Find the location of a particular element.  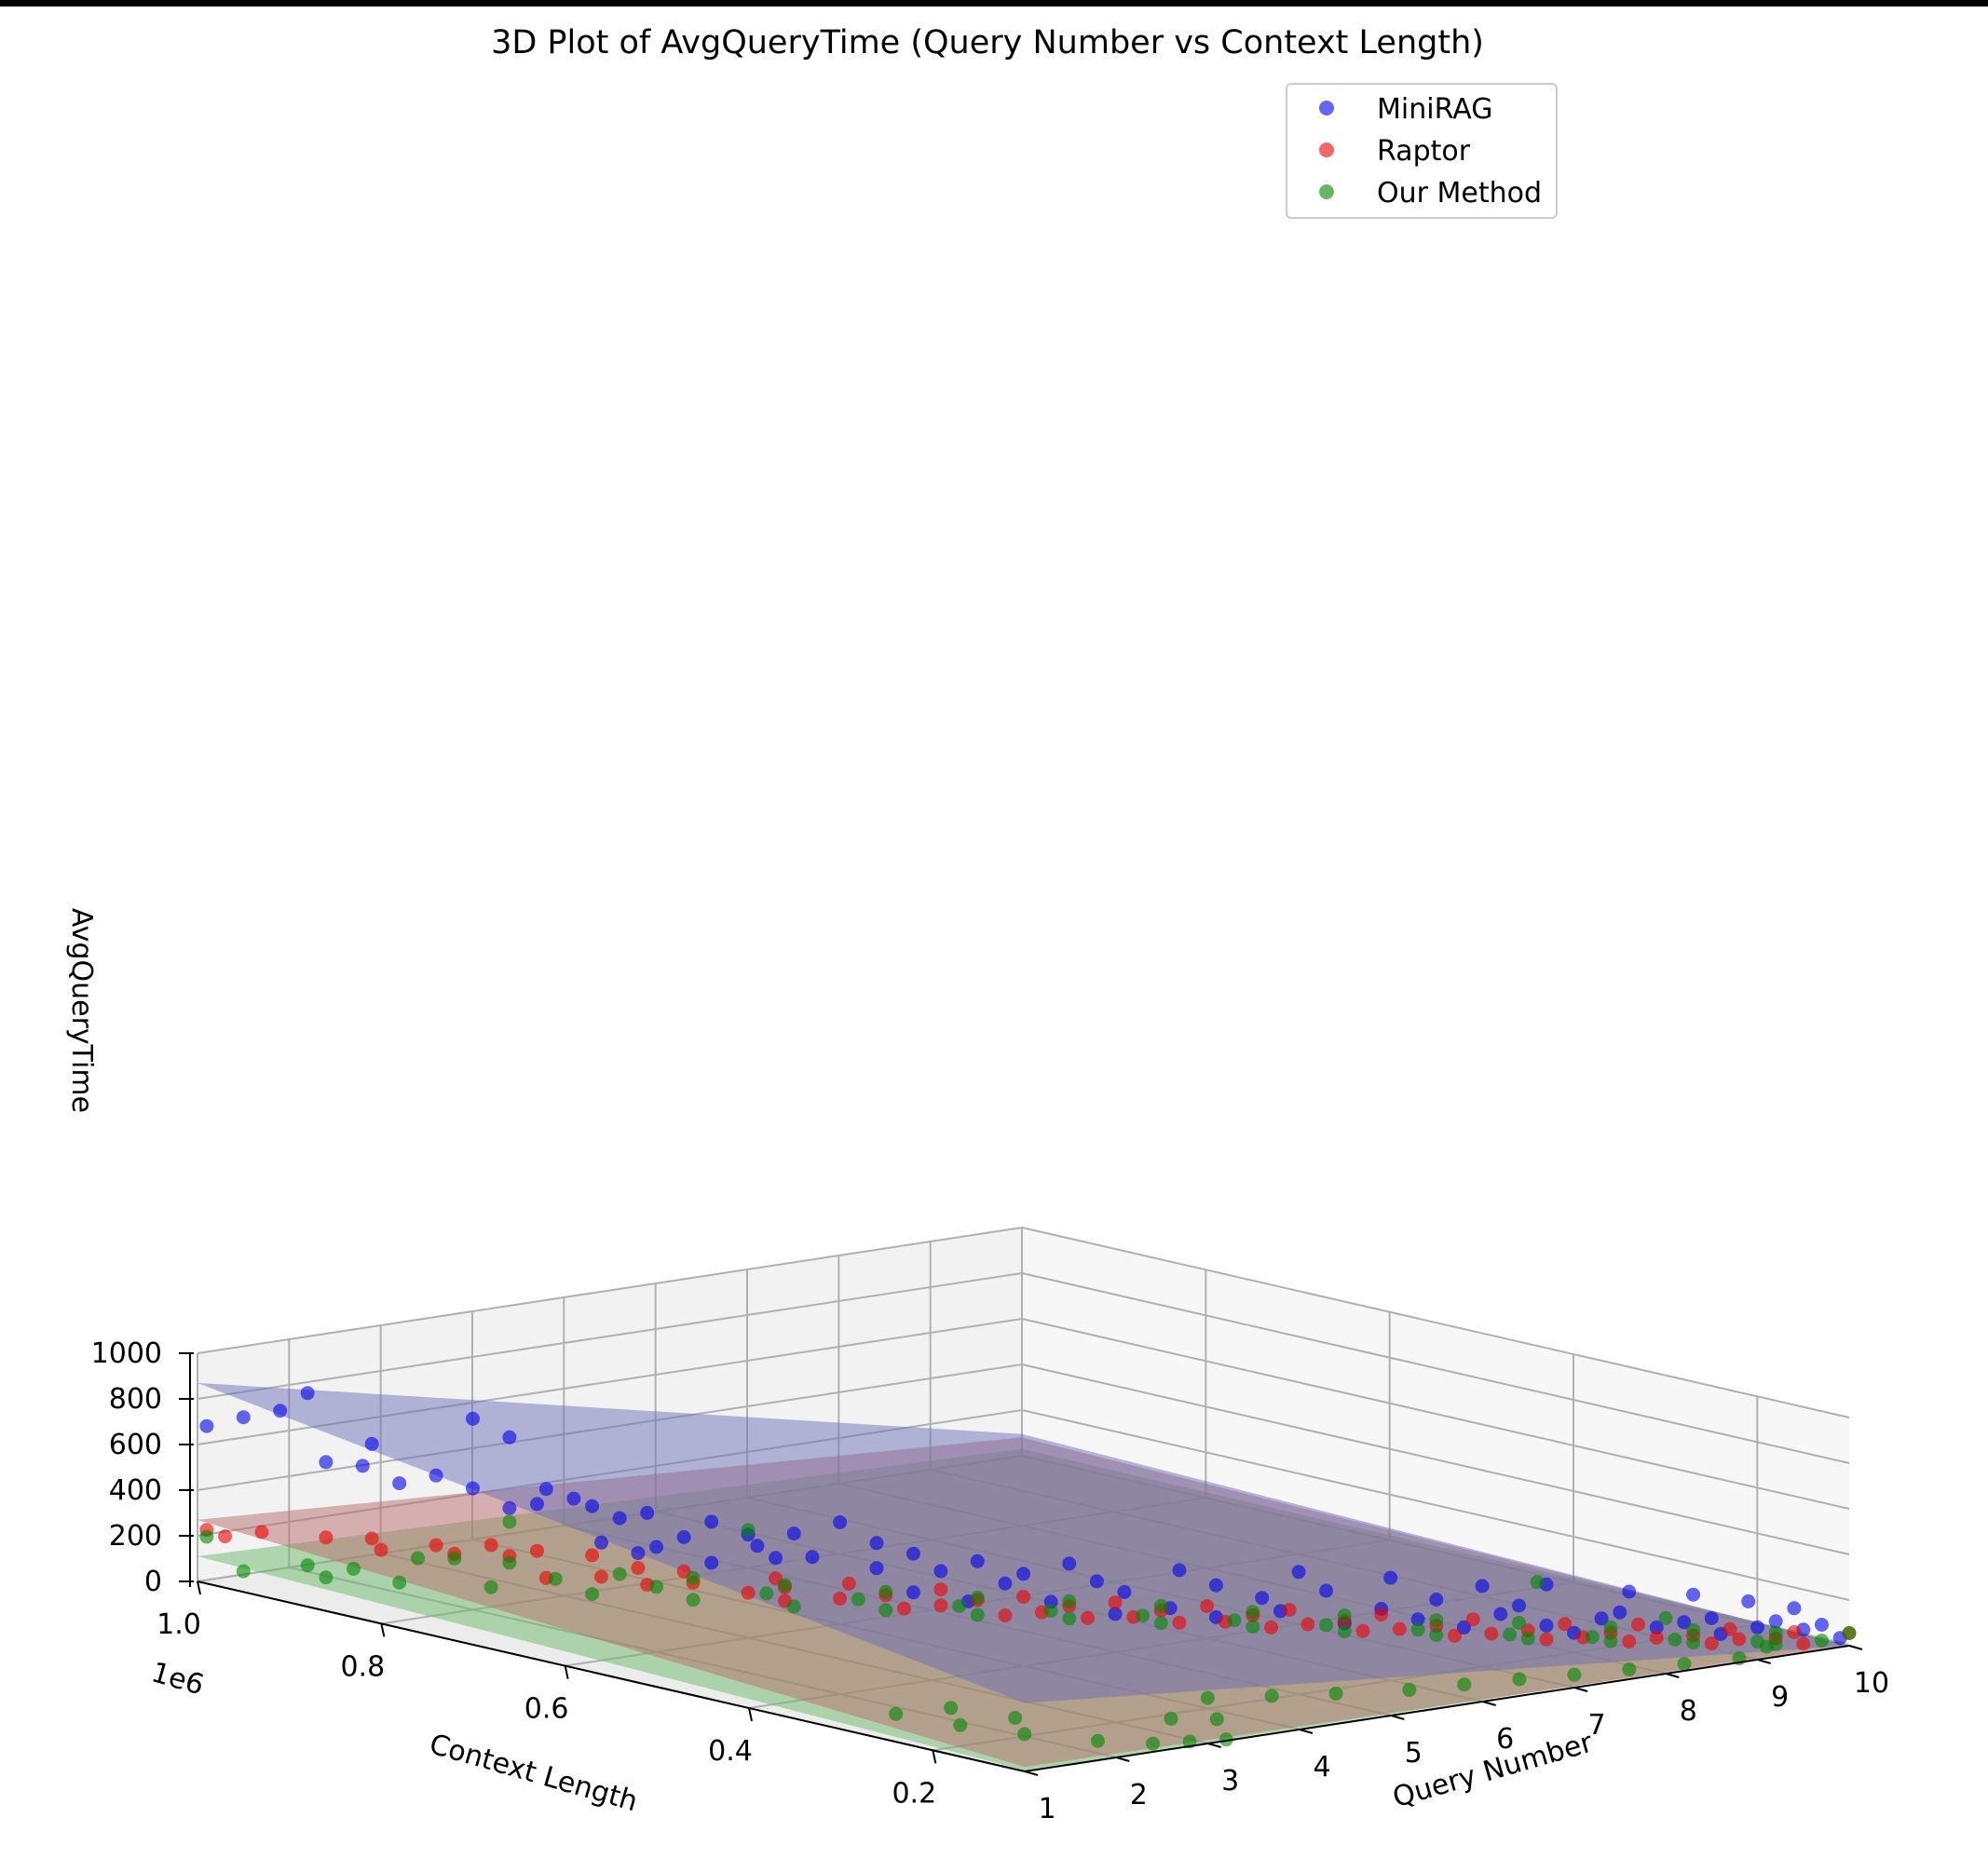

z-tick-label: 200 is located at coordinates (135, 1536).